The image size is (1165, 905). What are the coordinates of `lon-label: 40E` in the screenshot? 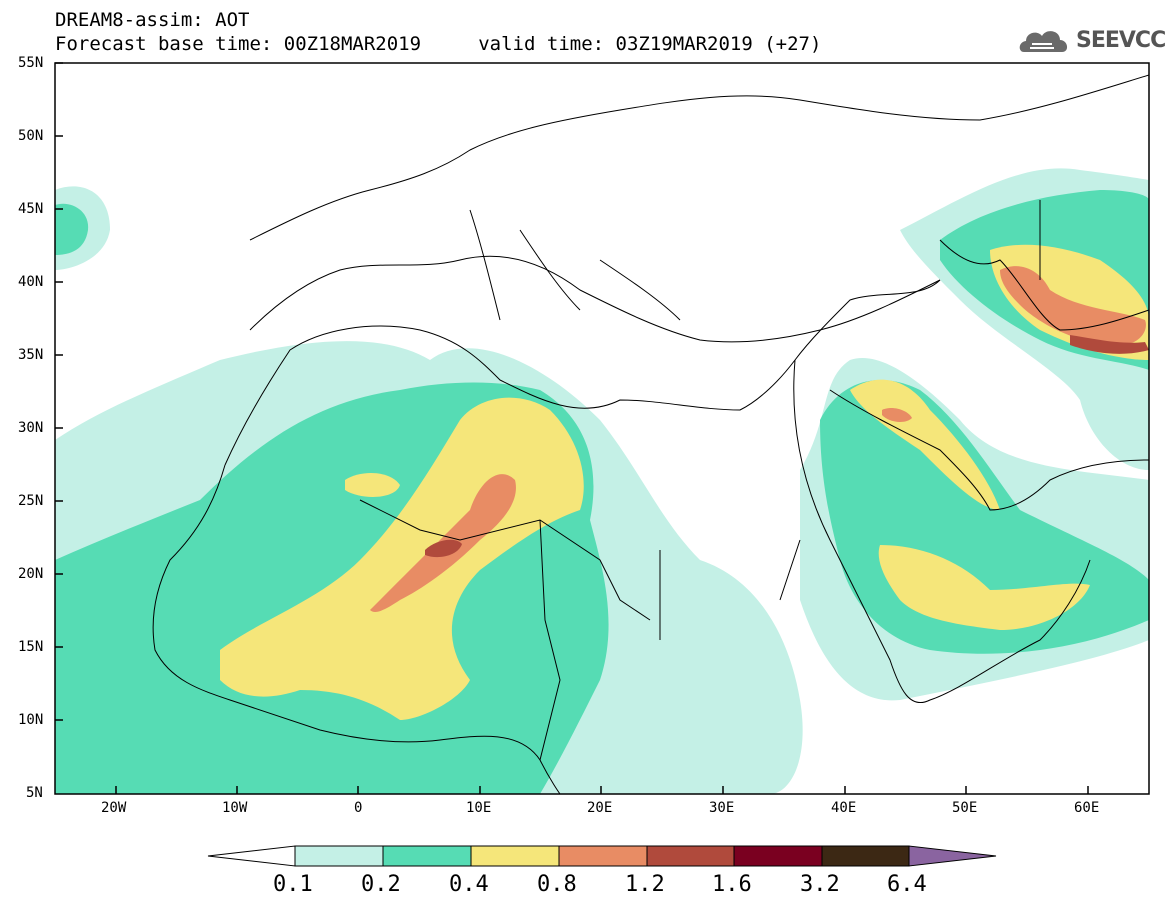 It's located at (844, 808).